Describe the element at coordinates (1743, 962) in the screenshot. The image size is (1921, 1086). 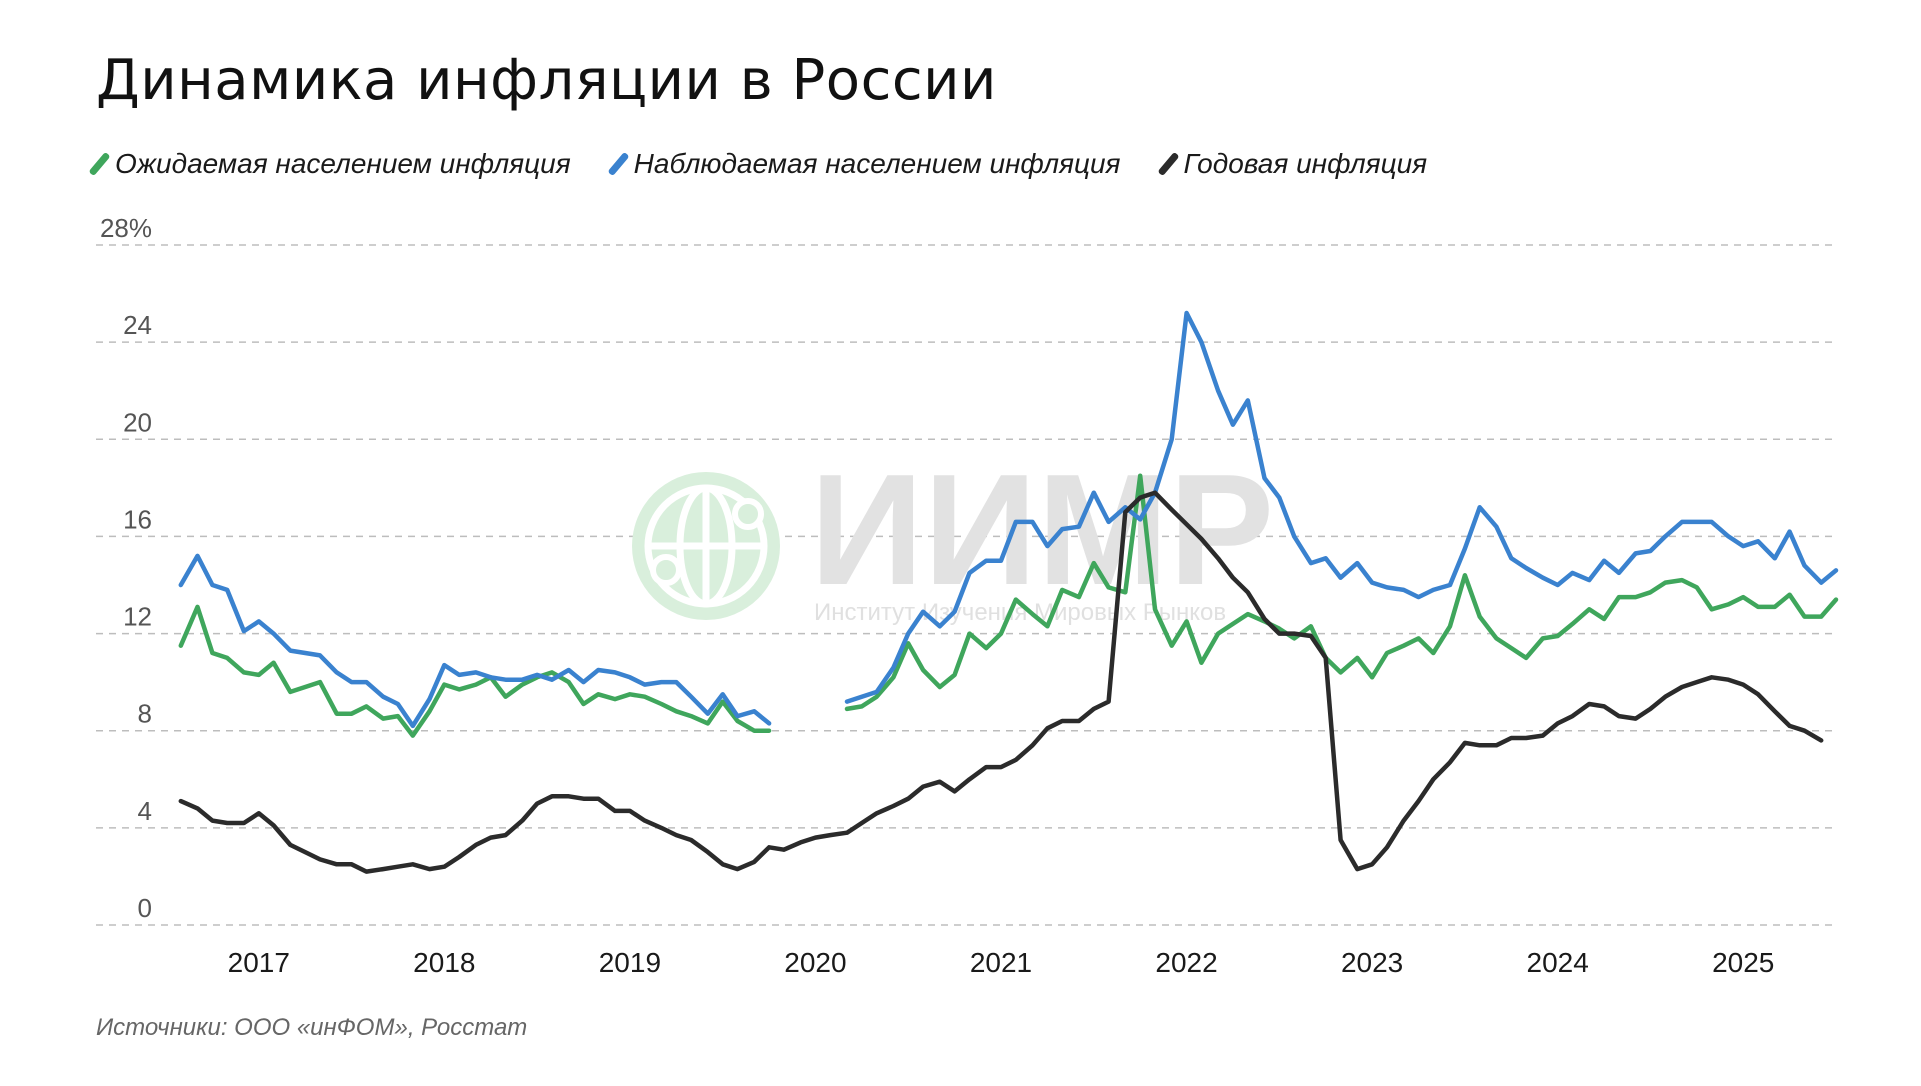
I see `x-tick-label: 2025` at that location.